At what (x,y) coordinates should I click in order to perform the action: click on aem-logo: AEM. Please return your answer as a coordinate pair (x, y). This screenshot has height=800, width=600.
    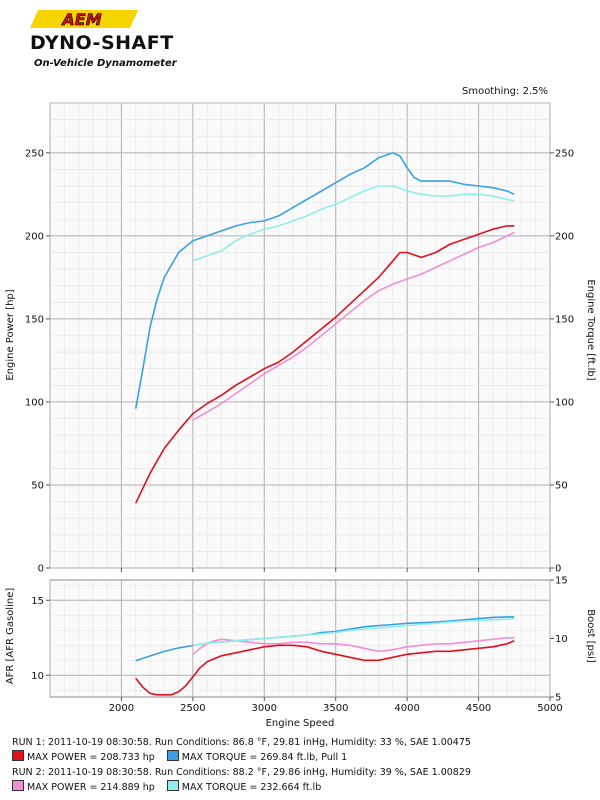
    Looking at the image, I should click on (84, 19).